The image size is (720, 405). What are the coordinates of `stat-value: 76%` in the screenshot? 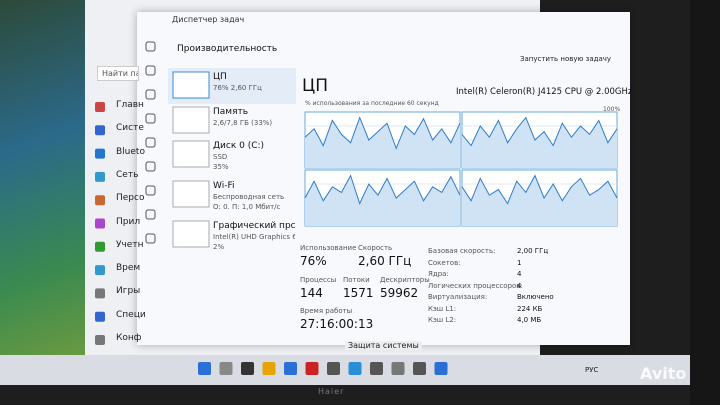 It's located at (313, 261).